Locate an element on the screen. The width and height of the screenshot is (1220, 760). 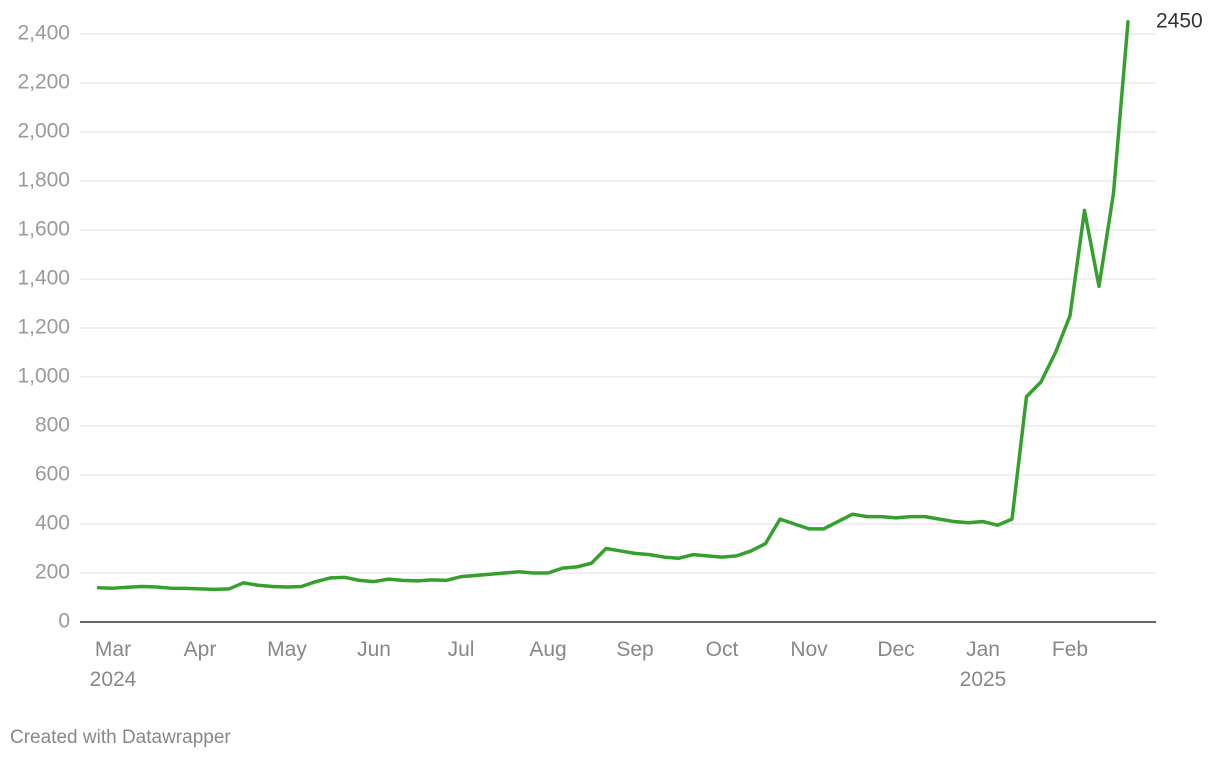
x-tick-label: Jun is located at coordinates (374, 649).